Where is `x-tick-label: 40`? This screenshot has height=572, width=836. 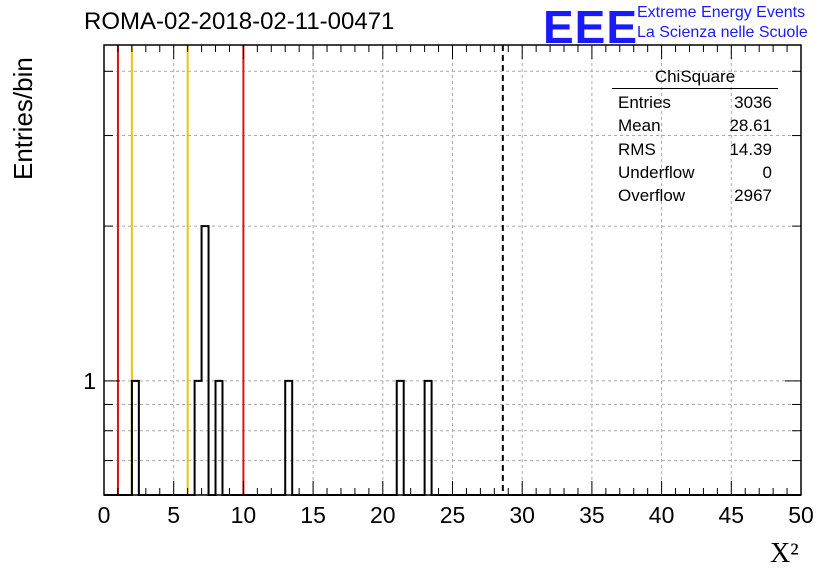 x-tick-label: 40 is located at coordinates (662, 515).